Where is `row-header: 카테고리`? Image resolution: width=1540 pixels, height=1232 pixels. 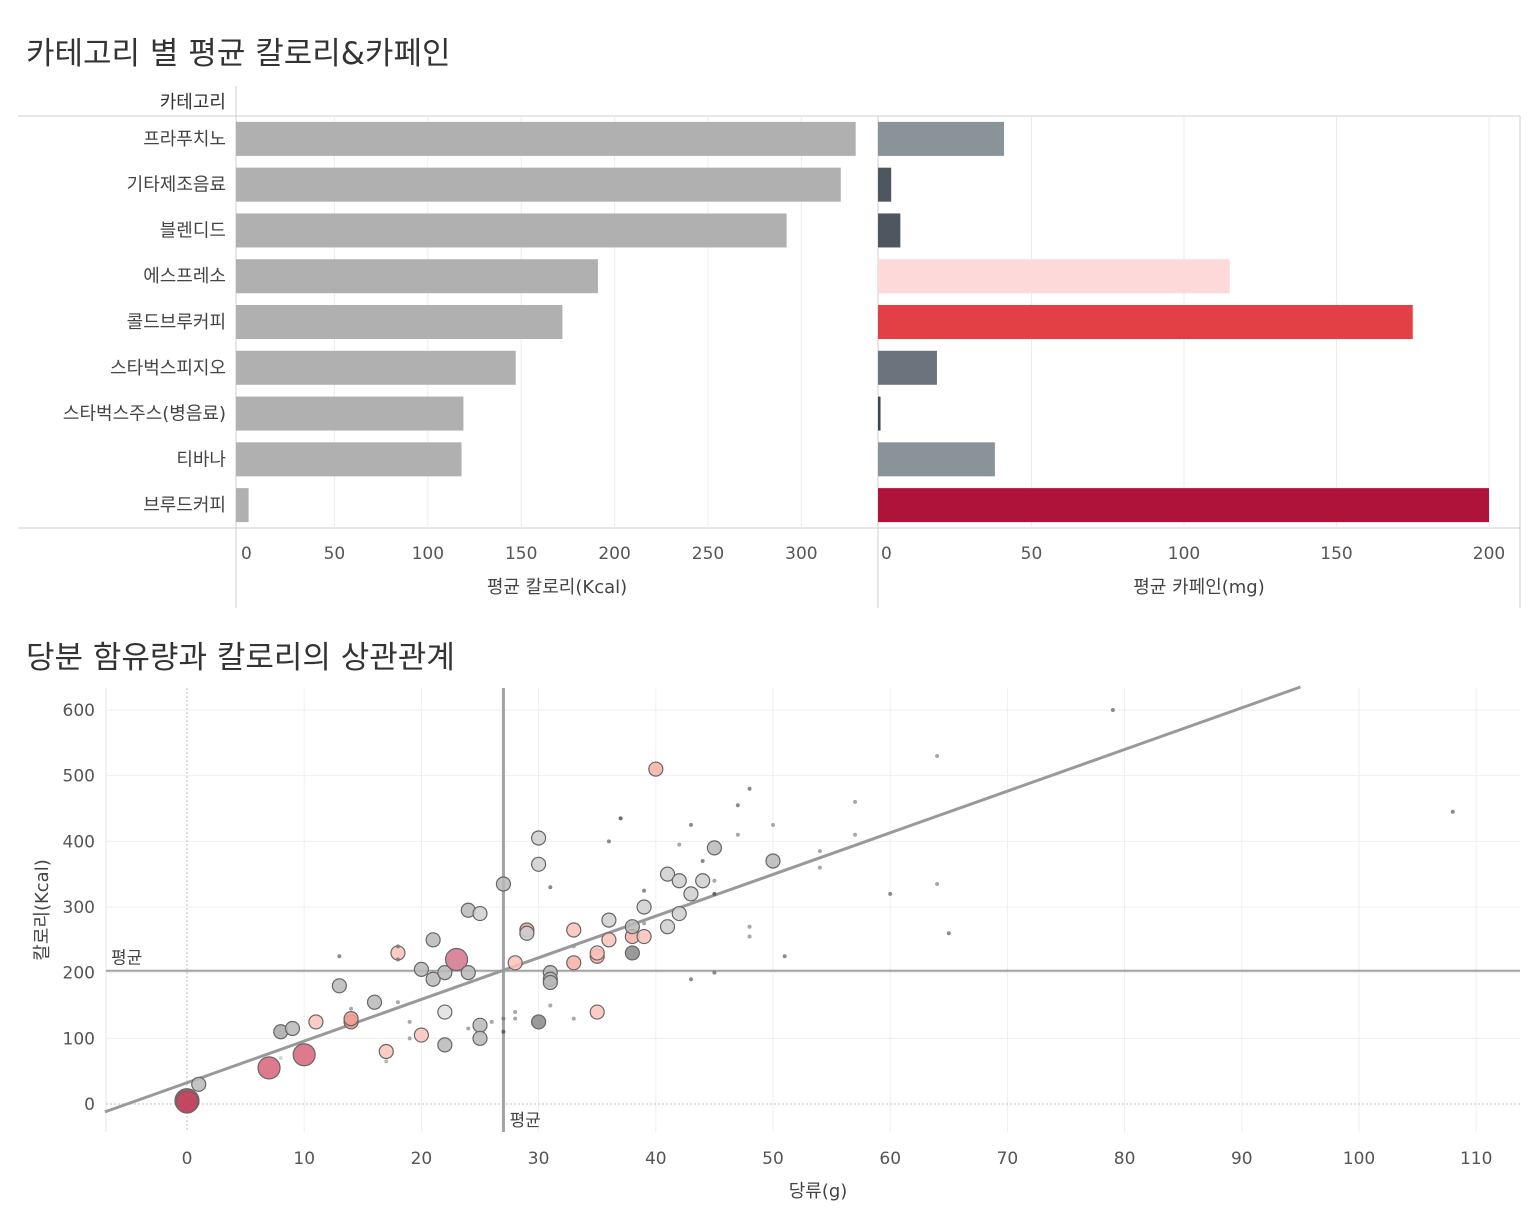
row-header: 카테고리 is located at coordinates (193, 102).